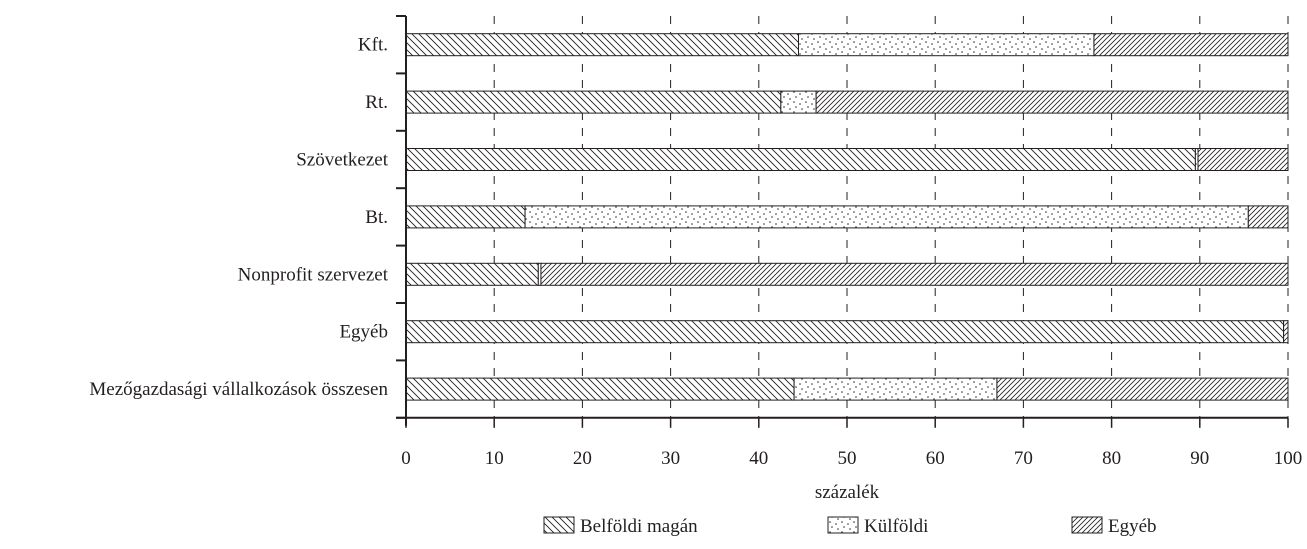 The image size is (1307, 549). I want to click on x-tick-label: 50, so click(847, 458).